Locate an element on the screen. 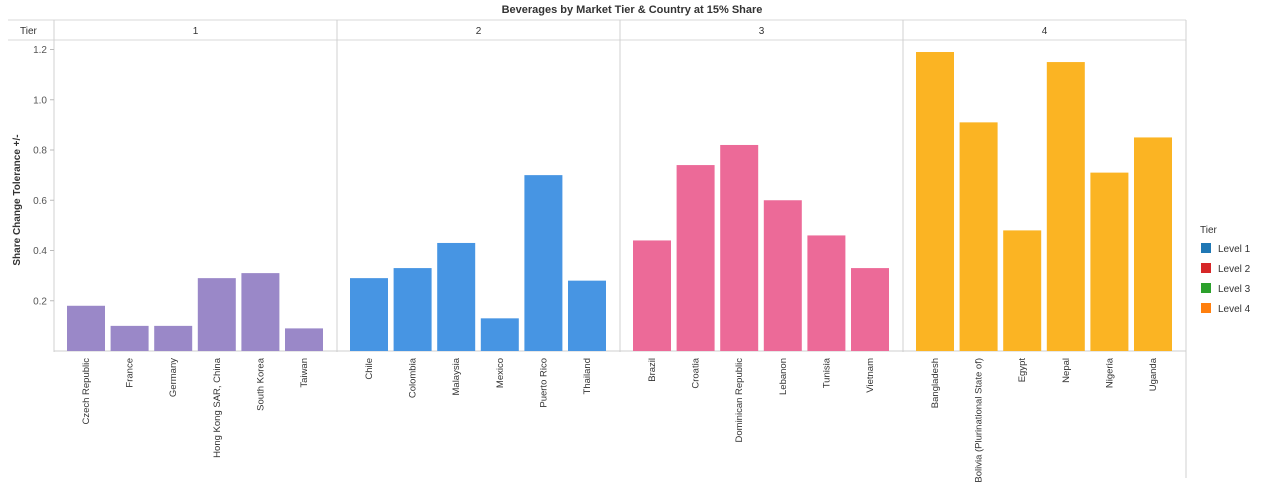 The image size is (1264, 483). panel-header: 3 is located at coordinates (762, 31).